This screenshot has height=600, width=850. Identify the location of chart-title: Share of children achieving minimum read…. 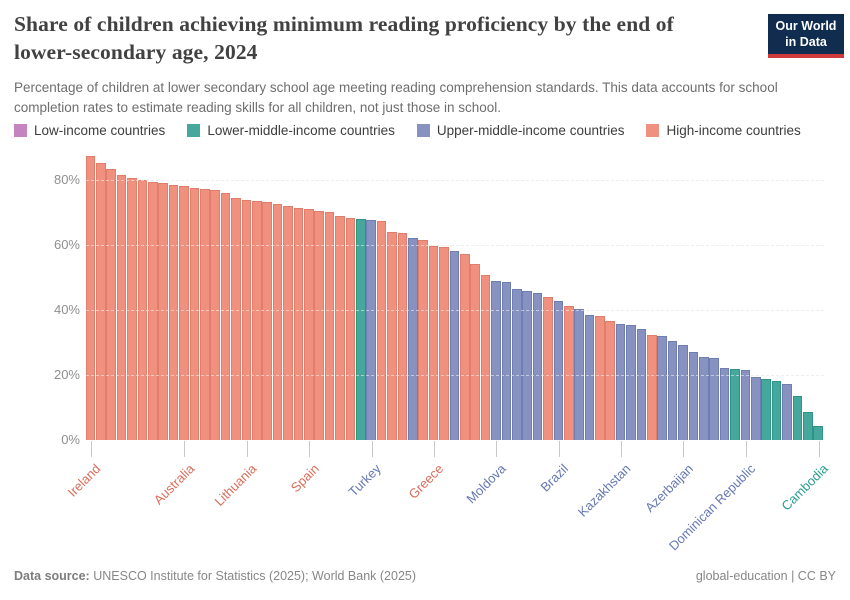
(344, 38).